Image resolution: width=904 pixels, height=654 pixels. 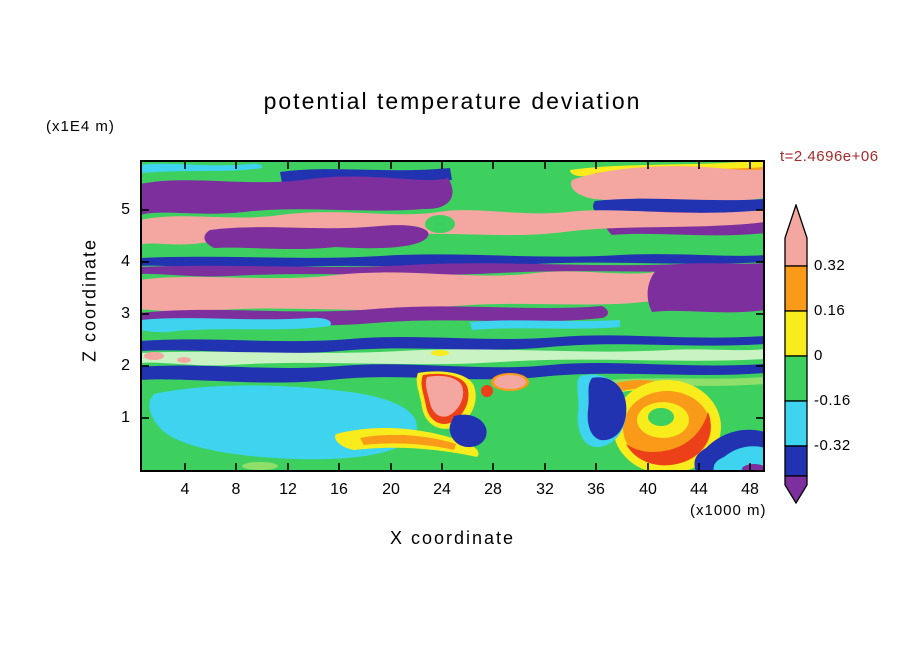 I want to click on x-tick-label: 36, so click(x=596, y=489).